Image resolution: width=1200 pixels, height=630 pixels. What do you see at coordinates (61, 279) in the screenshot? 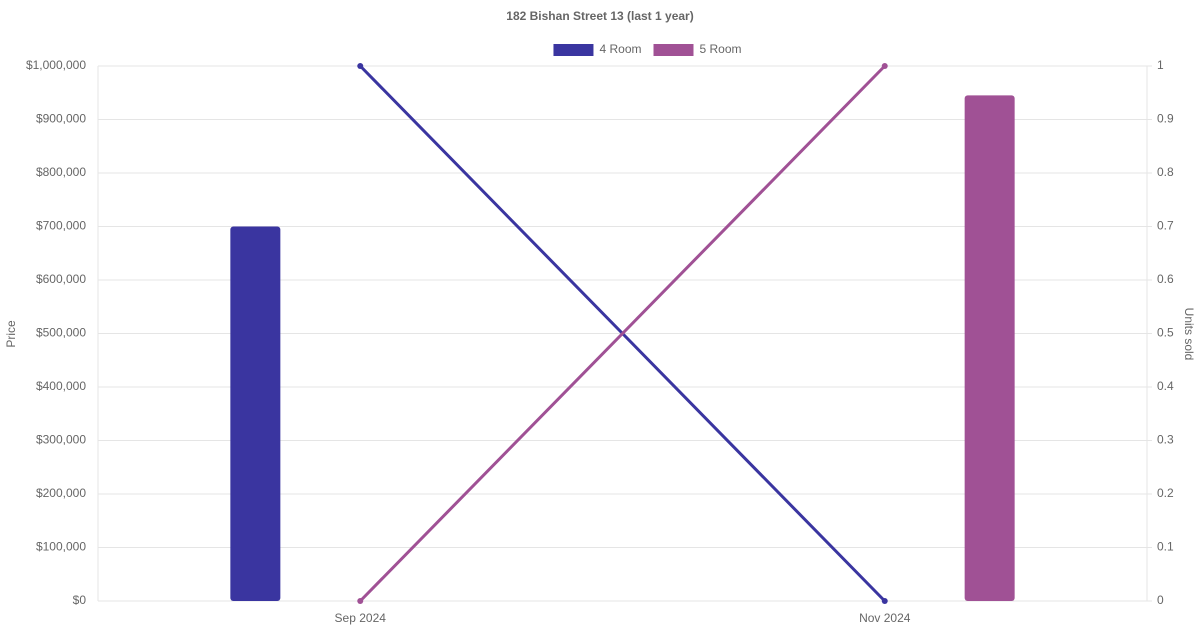
I see `y-tick-label: $600,000` at bounding box center [61, 279].